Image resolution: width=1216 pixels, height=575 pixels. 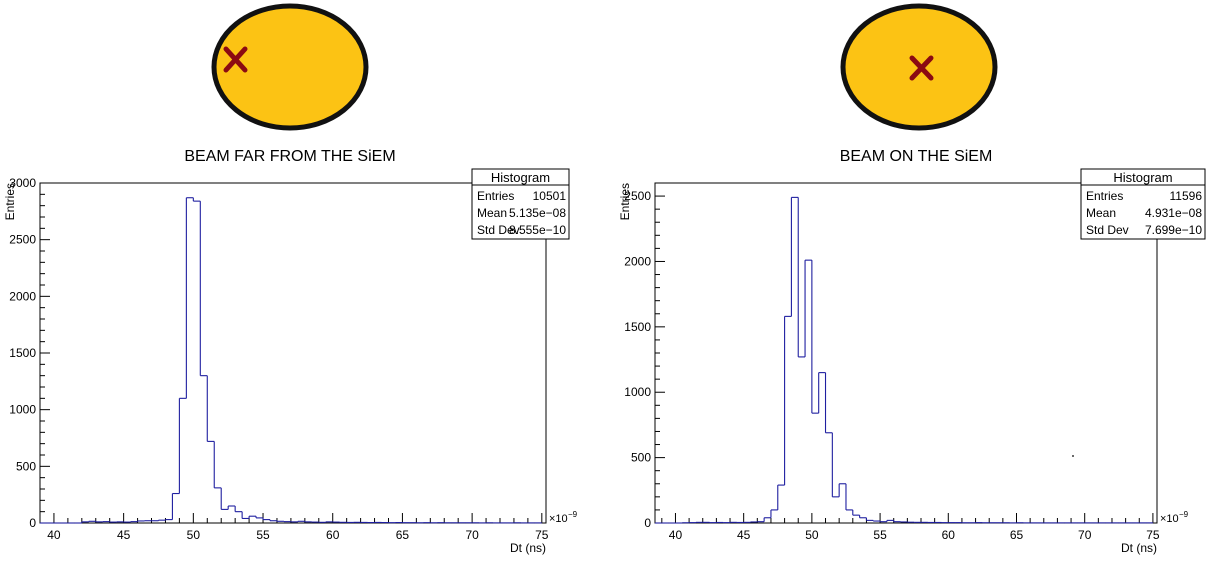 I want to click on stats-value: 7.699e−10, so click(x=1173, y=230).